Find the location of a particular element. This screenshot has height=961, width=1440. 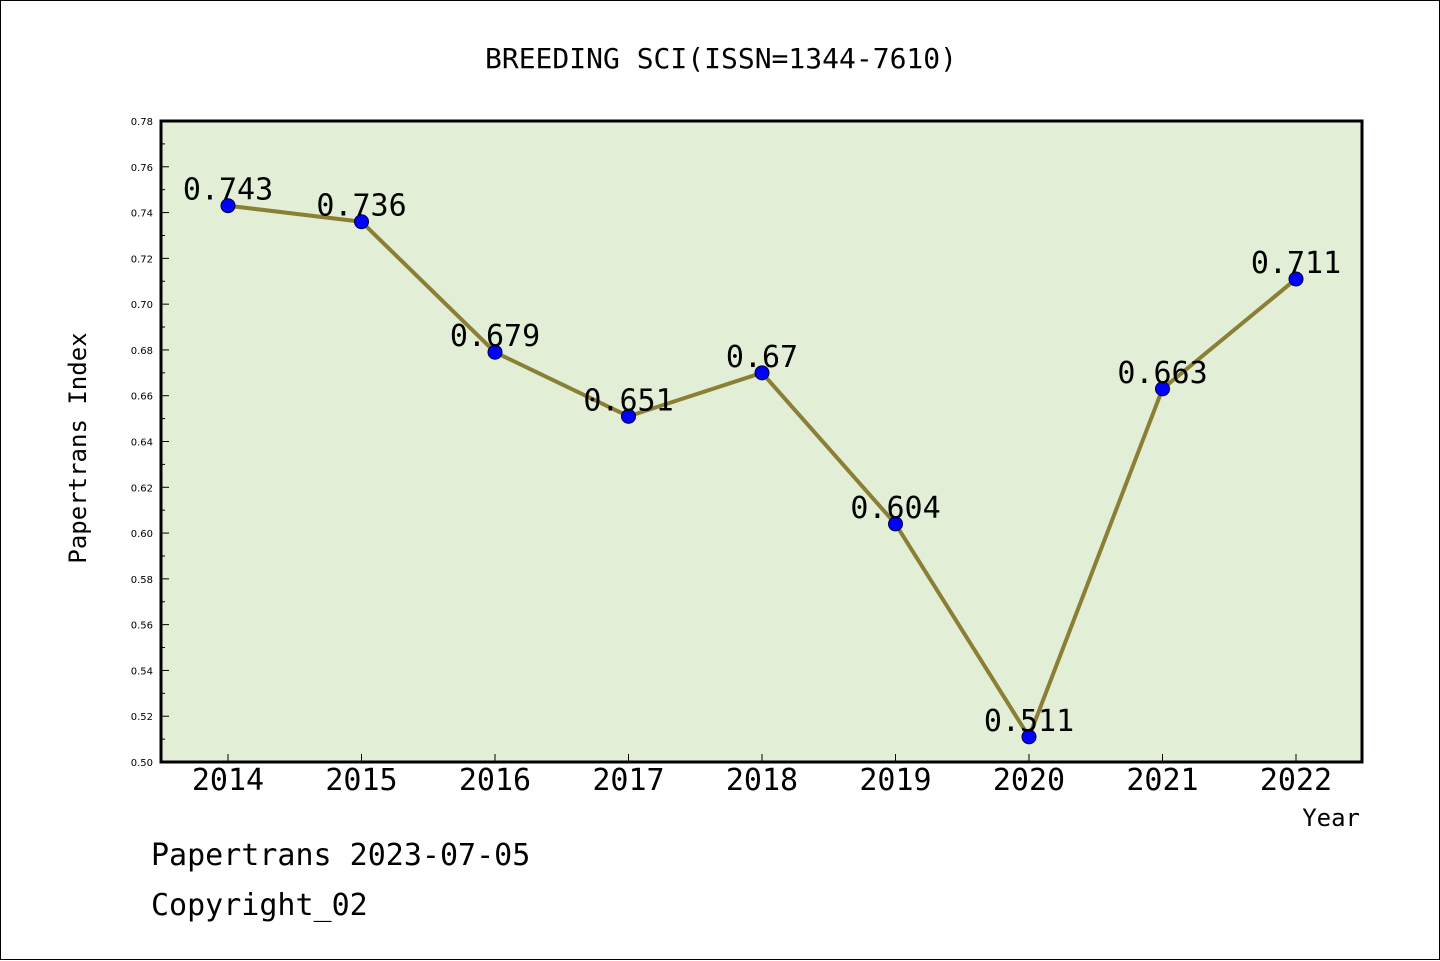

x-axis-label: Year is located at coordinates (1331, 818).